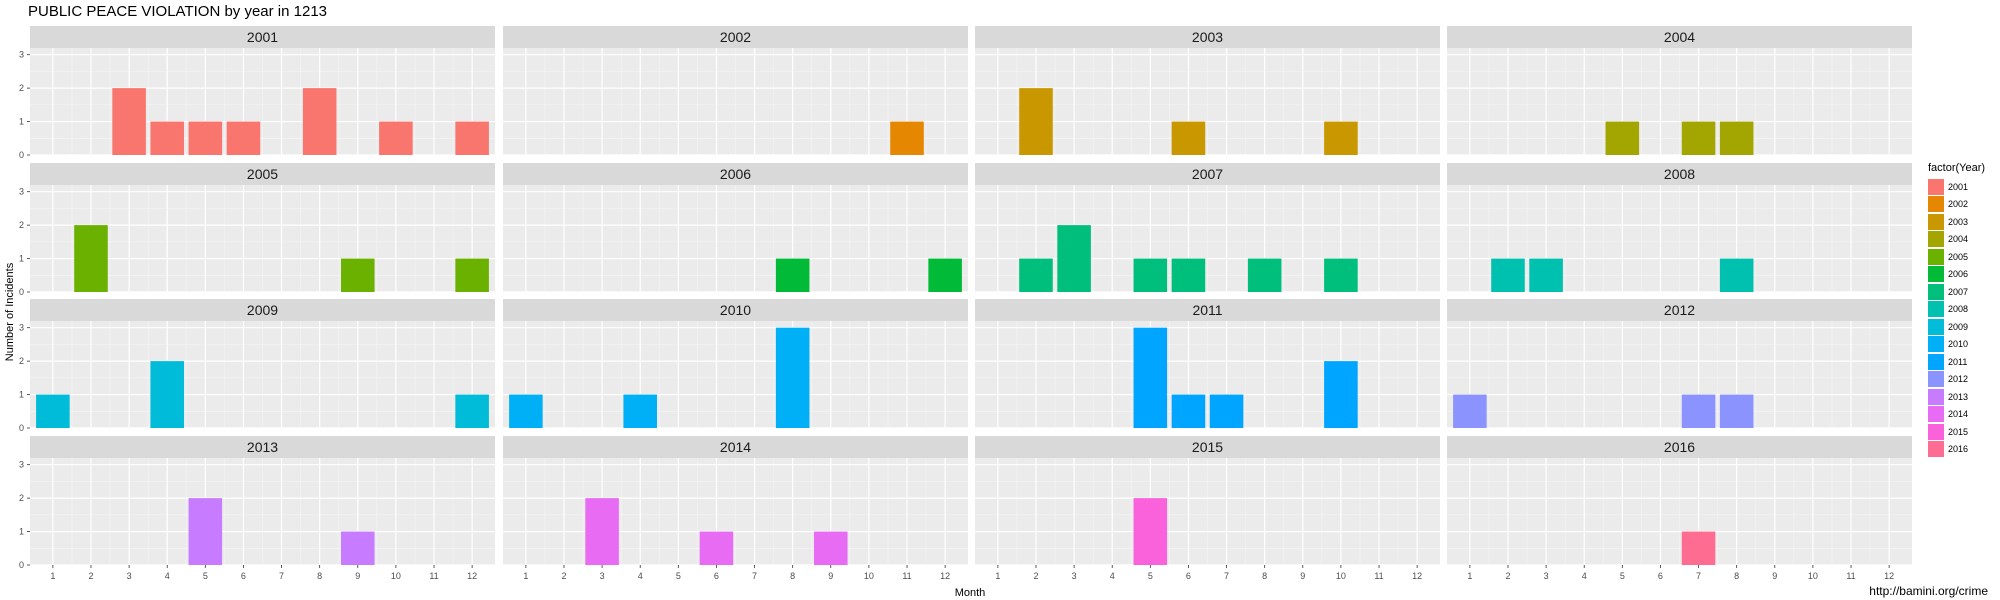 Image resolution: width=2000 pixels, height=600 pixels. I want to click on x-tick-label: 6, so click(243, 576).